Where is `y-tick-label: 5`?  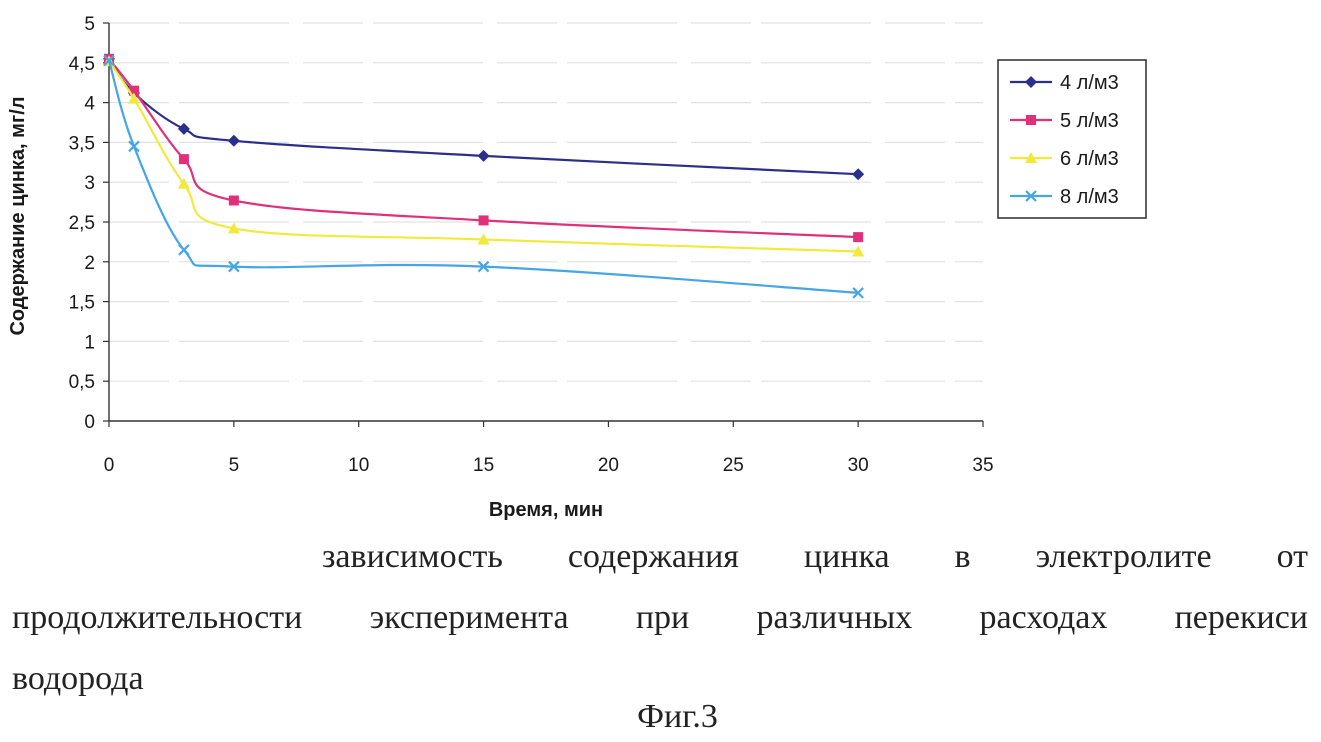 y-tick-label: 5 is located at coordinates (89, 24).